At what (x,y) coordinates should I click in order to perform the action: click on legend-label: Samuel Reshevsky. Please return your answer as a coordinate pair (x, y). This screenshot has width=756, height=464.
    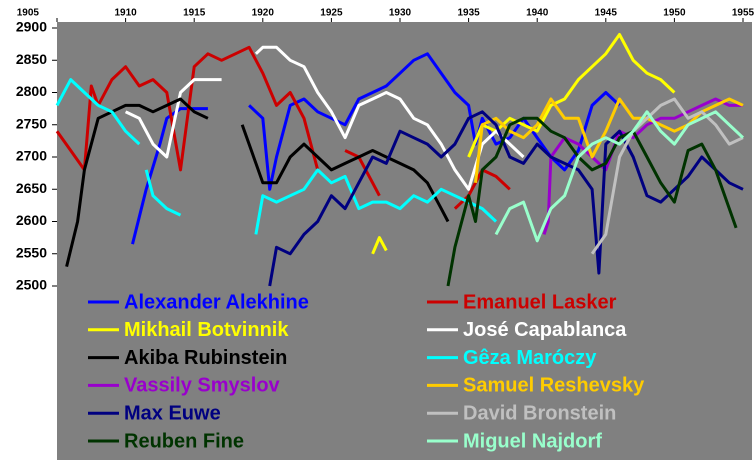
    Looking at the image, I should click on (554, 386).